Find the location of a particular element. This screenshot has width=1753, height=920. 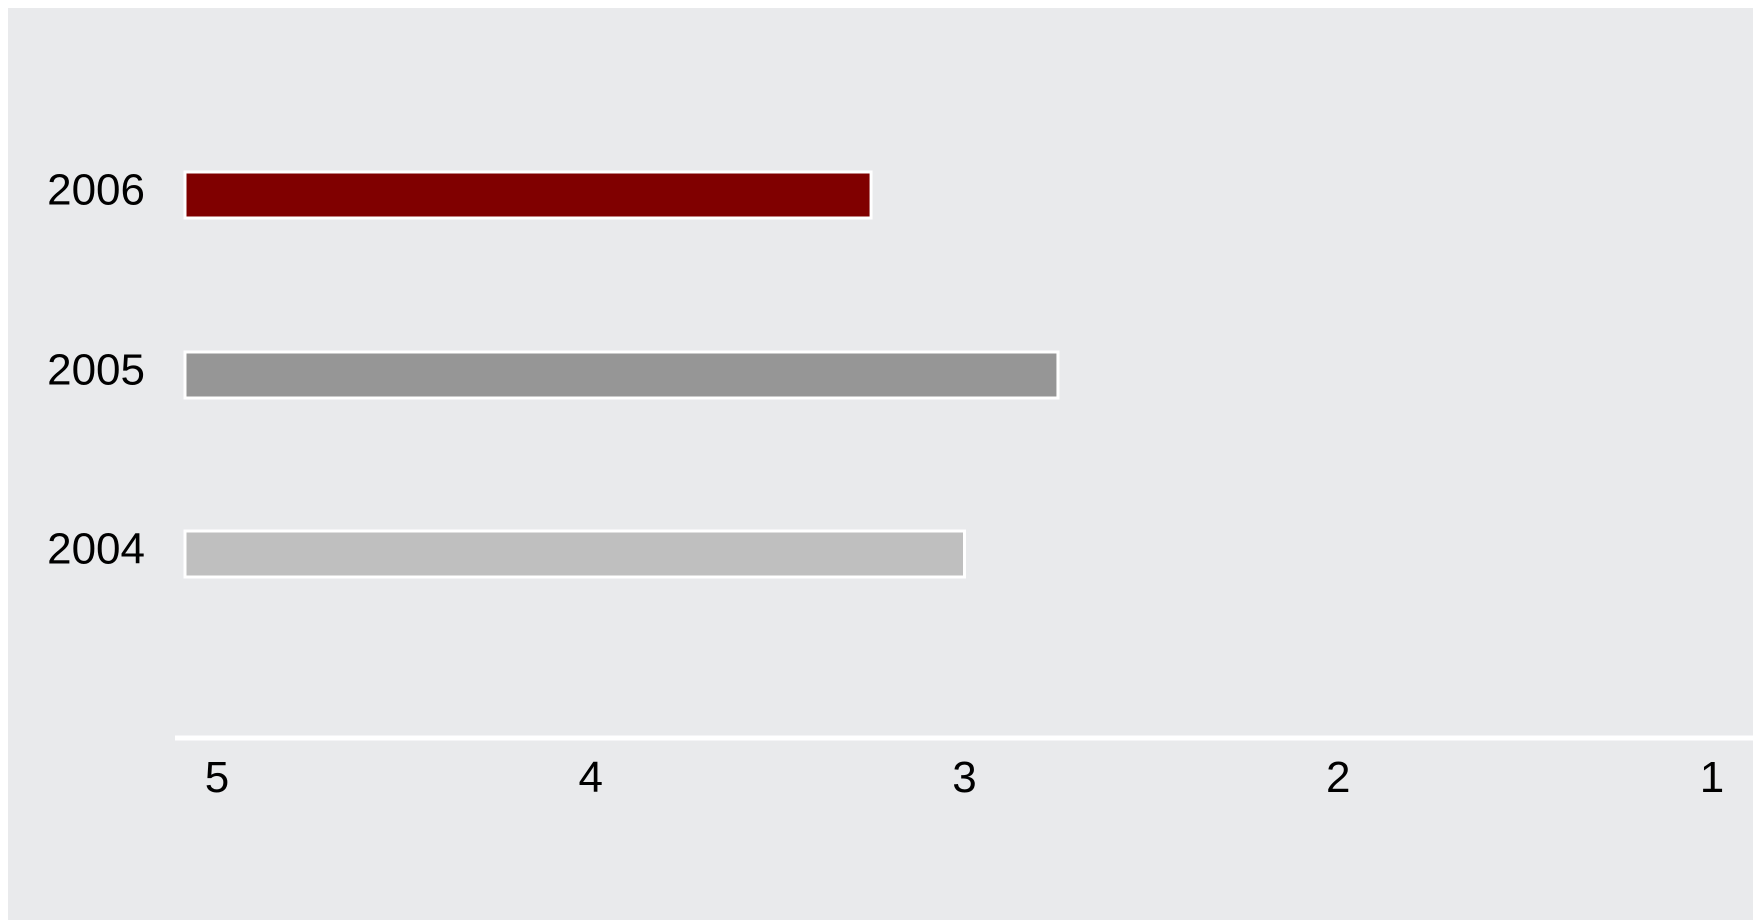

category-labels: 2006 2005 2004 is located at coordinates (96, 370).